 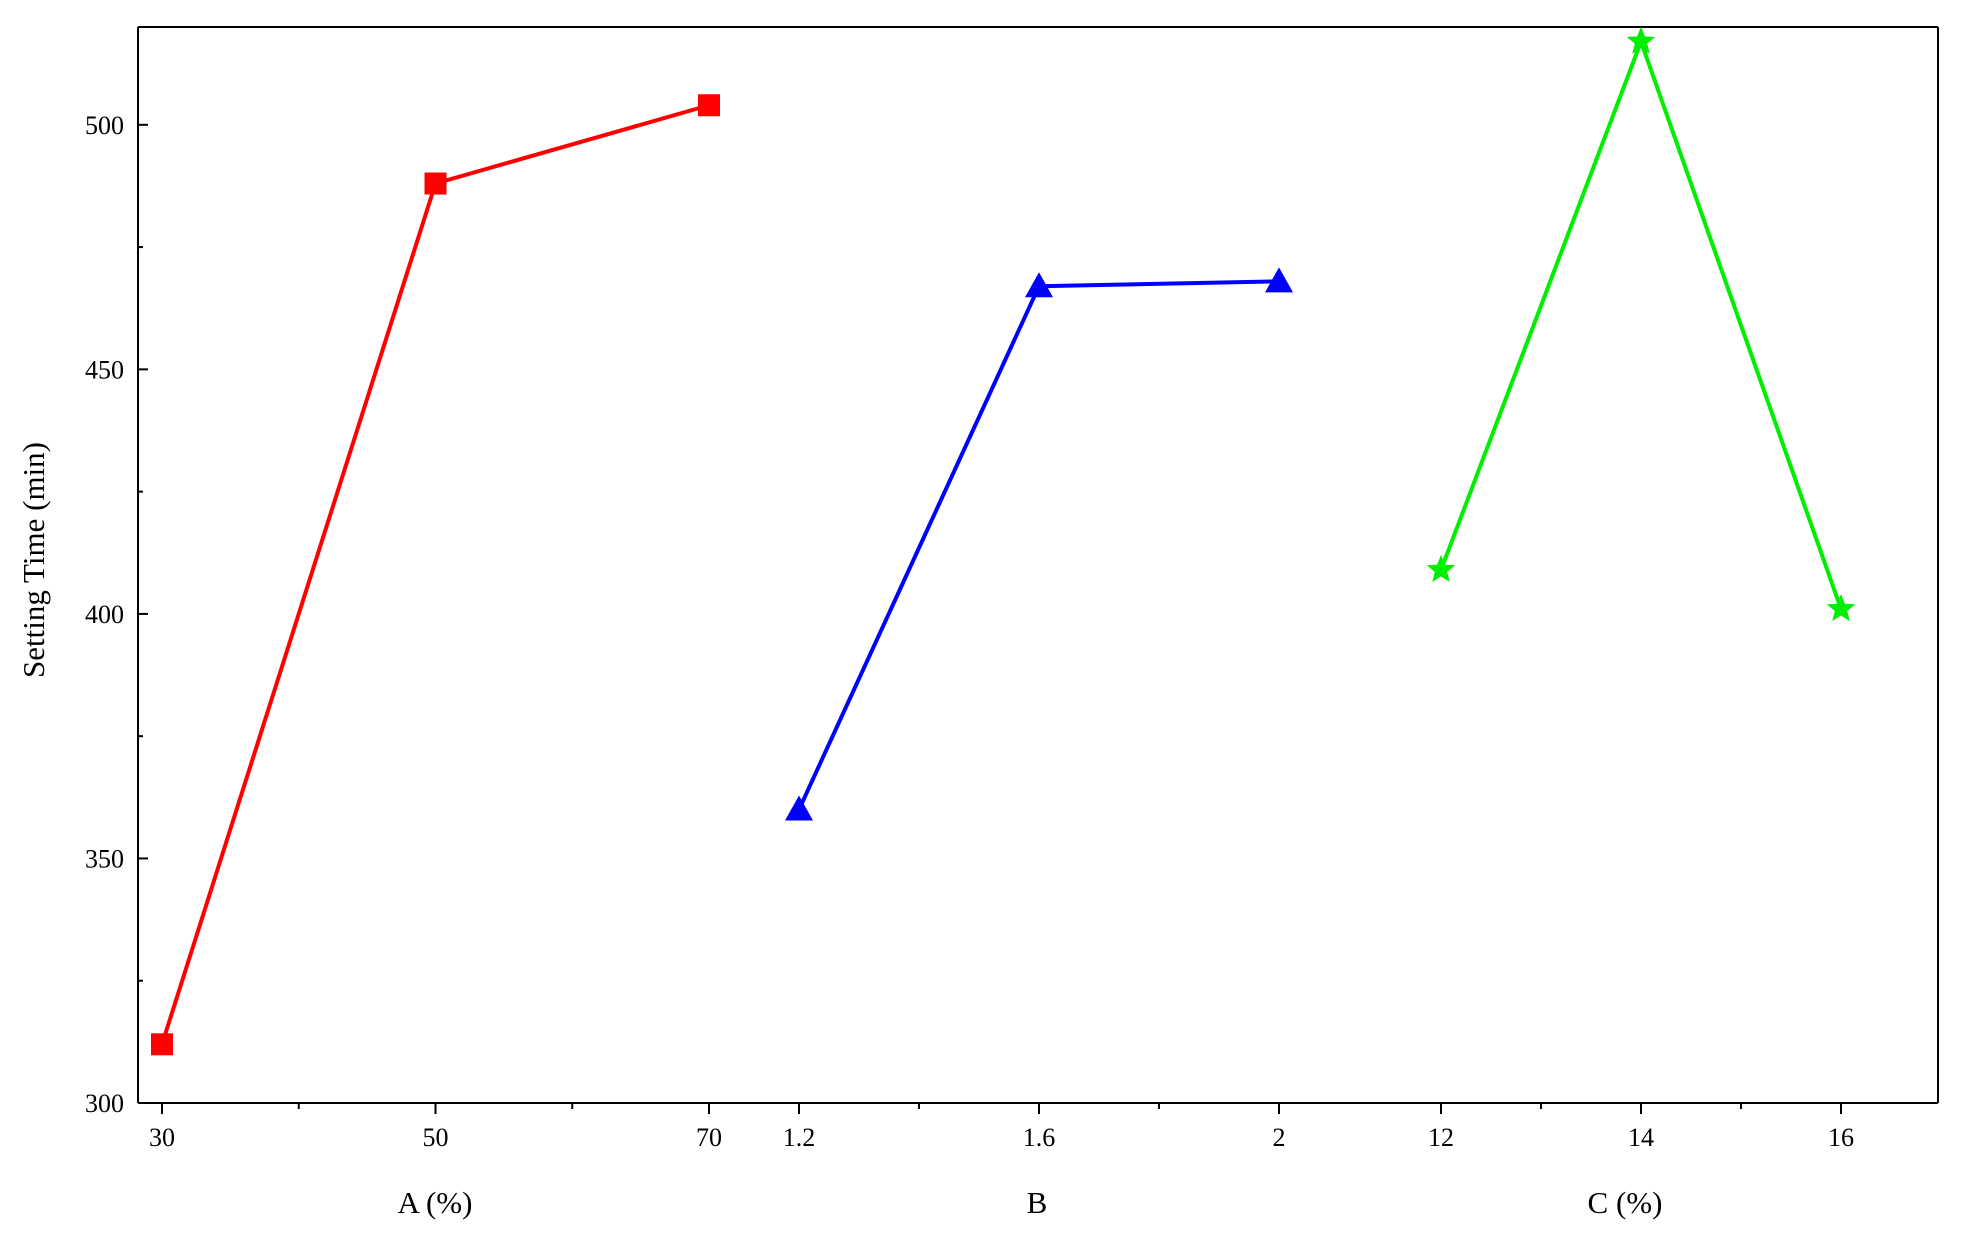 What do you see at coordinates (1841, 1137) in the screenshot?
I see `x-tick-label: 16` at bounding box center [1841, 1137].